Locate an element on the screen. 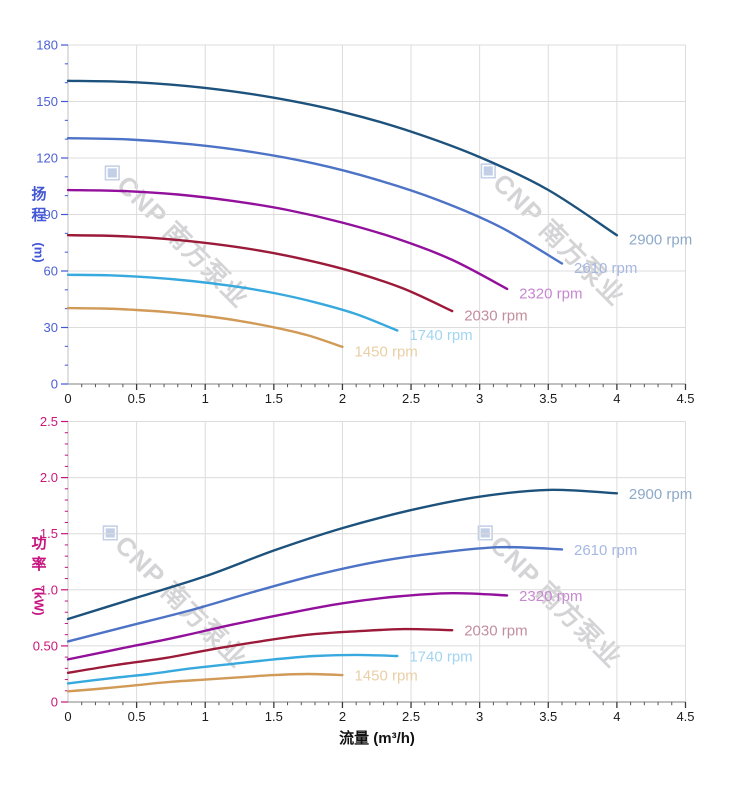 The image size is (752, 797). power-axis-title: 功 率 (kW) is located at coordinates (39, 574).